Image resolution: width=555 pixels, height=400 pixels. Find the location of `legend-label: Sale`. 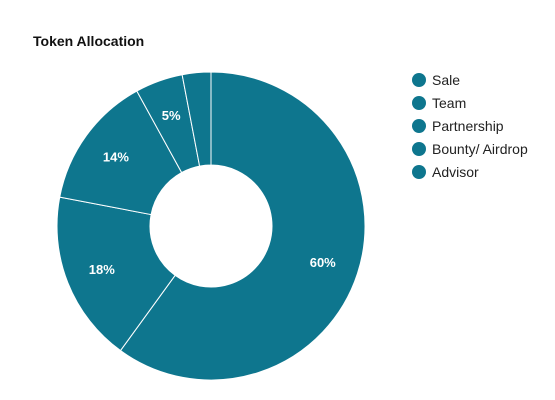

legend-label: Sale is located at coordinates (446, 79).